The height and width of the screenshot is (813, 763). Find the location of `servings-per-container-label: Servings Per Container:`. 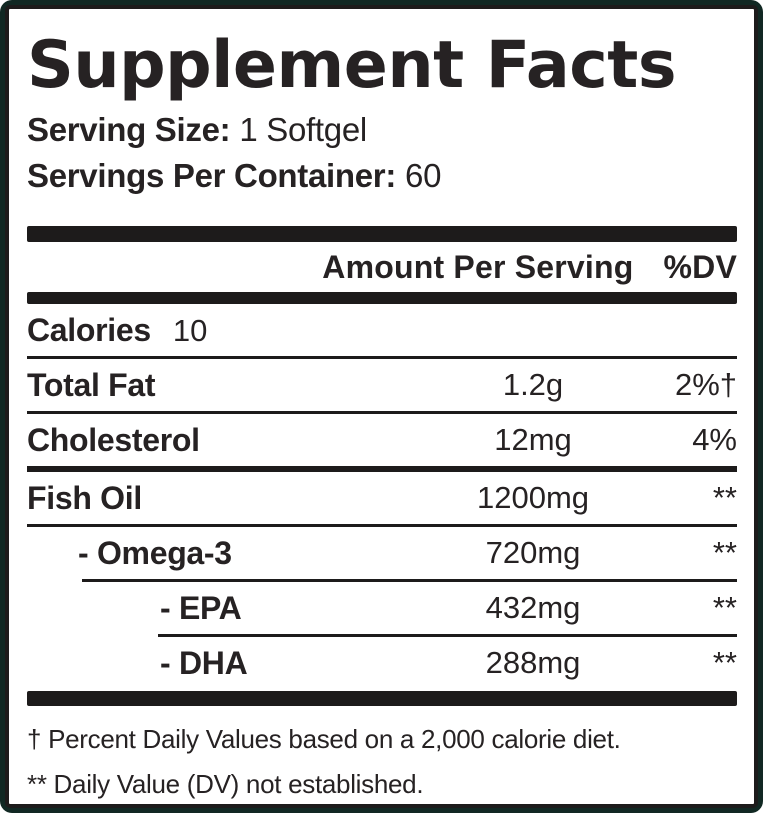

servings-per-container-label: Servings Per Container: is located at coordinates (212, 175).